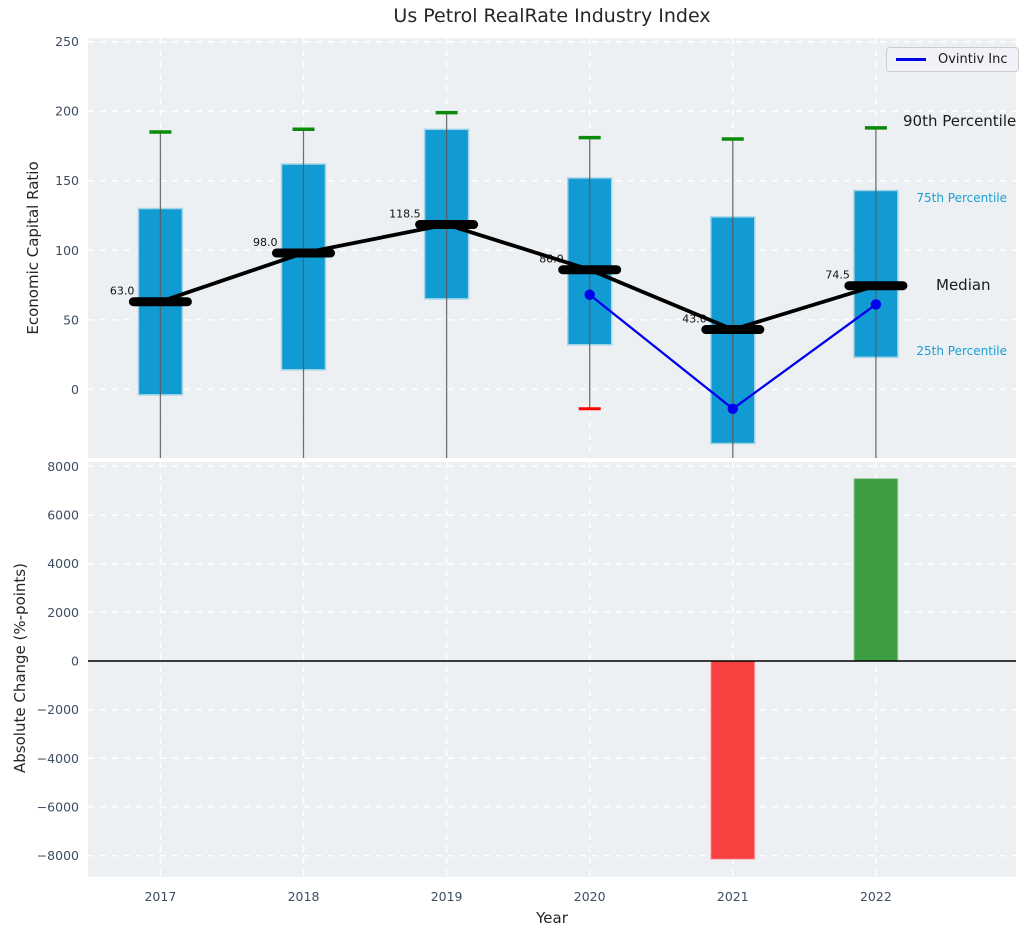  What do you see at coordinates (961, 198) in the screenshot?
I see `annotation-75th-percentile: 75th Percentile` at bounding box center [961, 198].